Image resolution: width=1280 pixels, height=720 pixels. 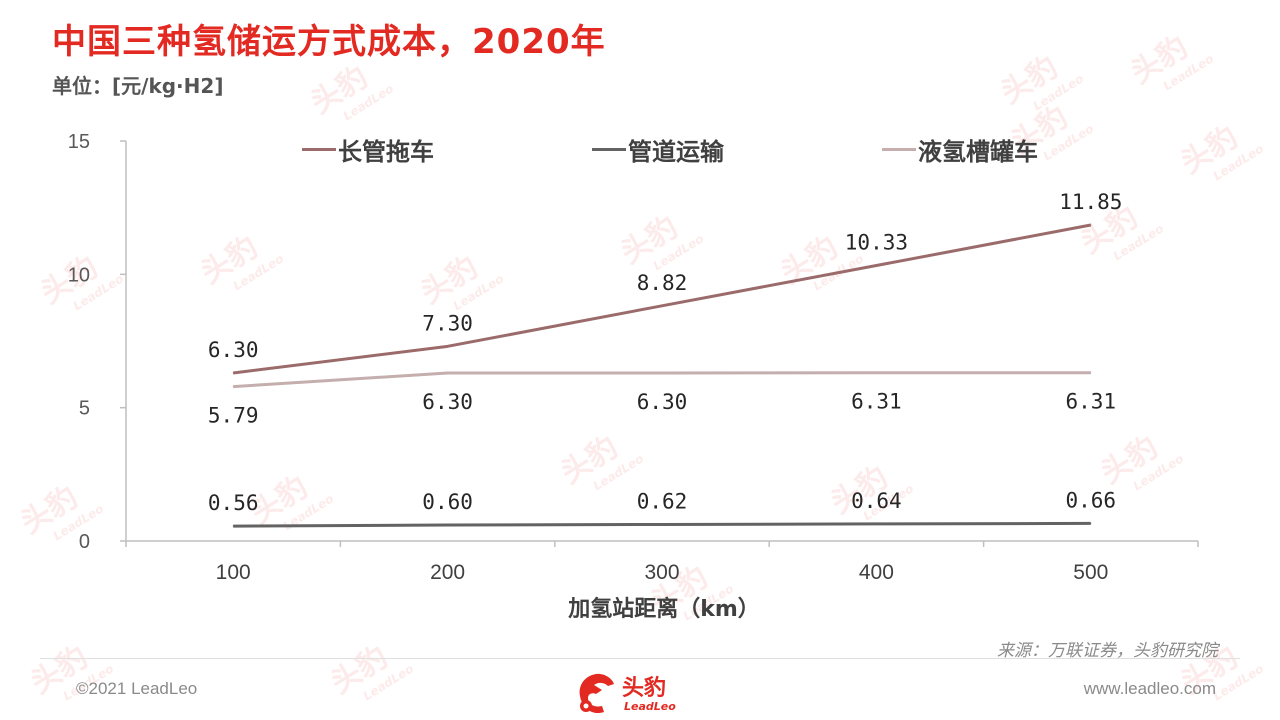 What do you see at coordinates (79, 275) in the screenshot?
I see `y-tick-label: 10` at bounding box center [79, 275].